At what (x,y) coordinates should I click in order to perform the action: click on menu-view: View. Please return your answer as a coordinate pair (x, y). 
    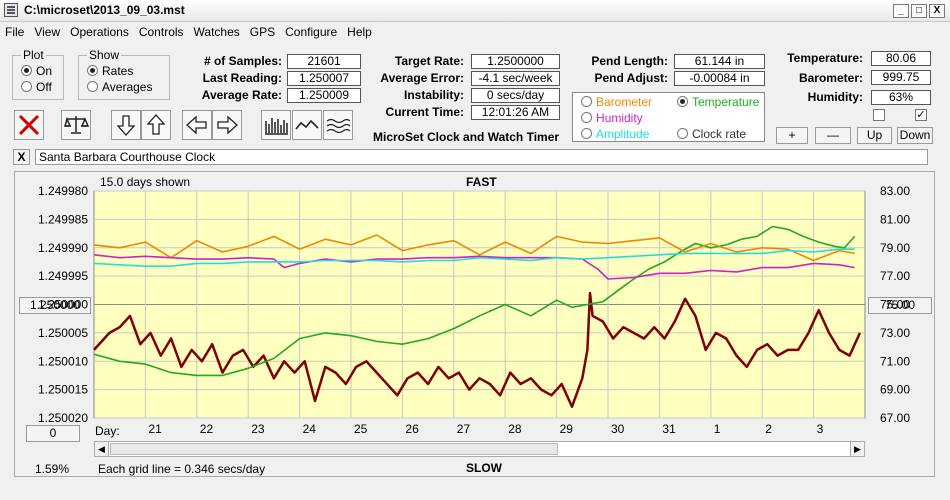
    Looking at the image, I should click on (47, 32).